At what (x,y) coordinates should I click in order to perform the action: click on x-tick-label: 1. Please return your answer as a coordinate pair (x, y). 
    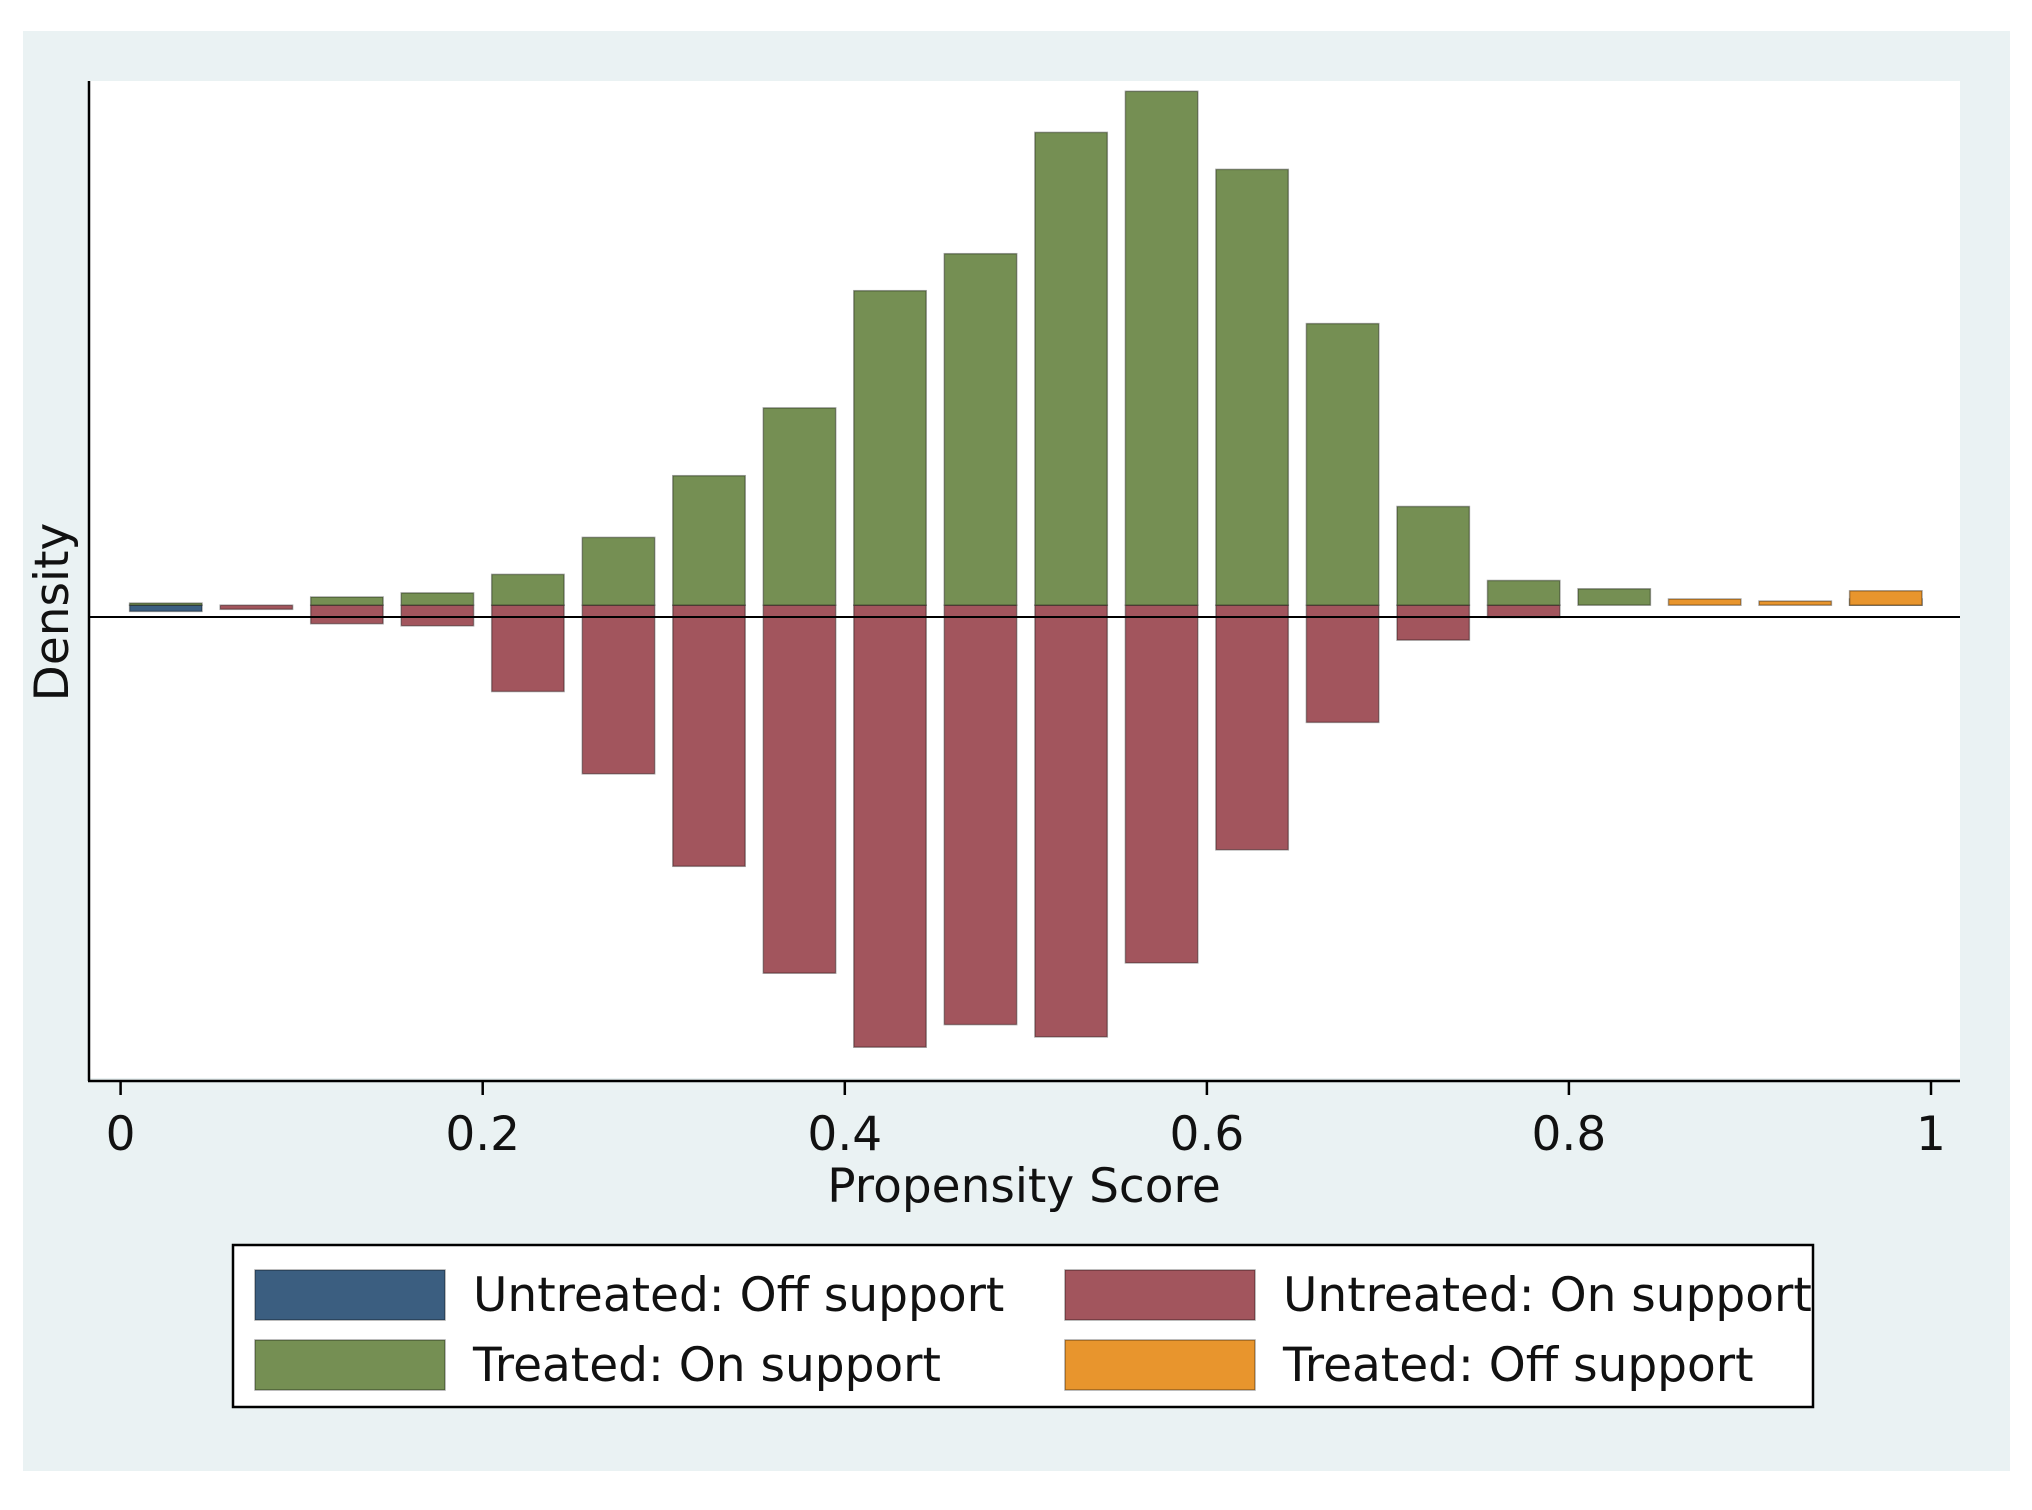
    Looking at the image, I should click on (1931, 1134).